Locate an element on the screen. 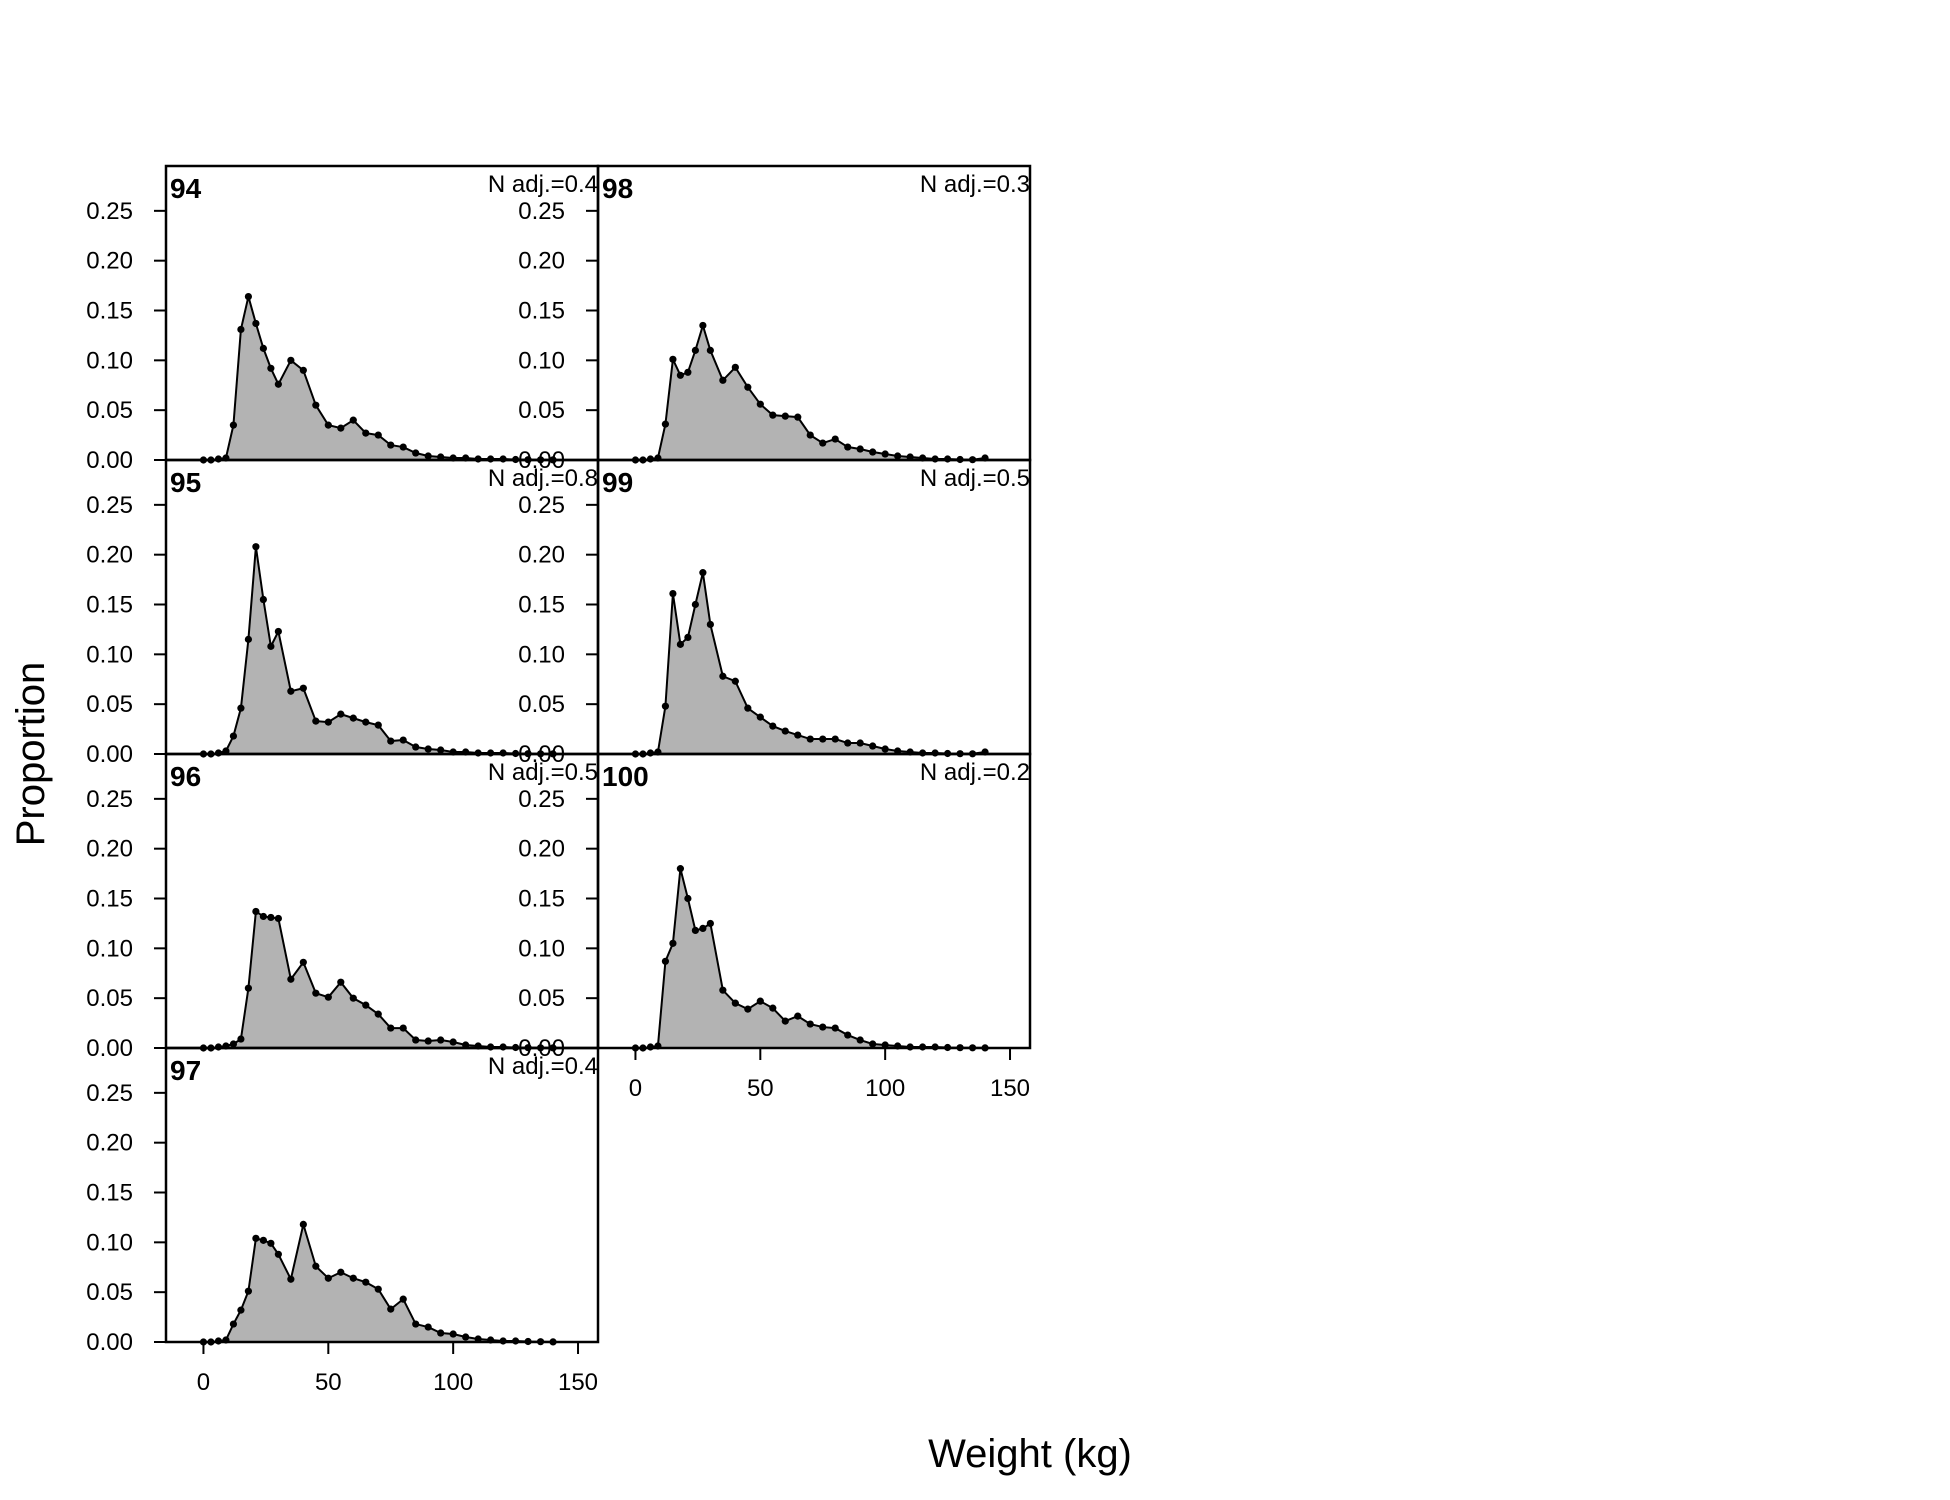 This screenshot has height=1500, width=1950. panel-label: 97 is located at coordinates (185, 1070).